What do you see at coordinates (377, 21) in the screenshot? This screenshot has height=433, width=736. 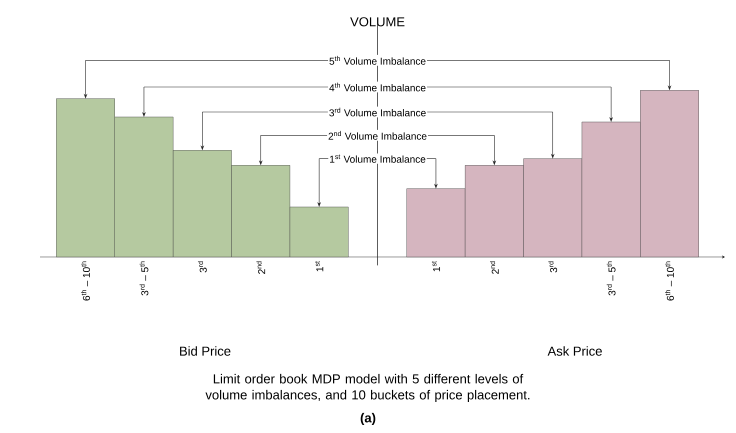 I see `y-axis-title: VOLUME` at bounding box center [377, 21].